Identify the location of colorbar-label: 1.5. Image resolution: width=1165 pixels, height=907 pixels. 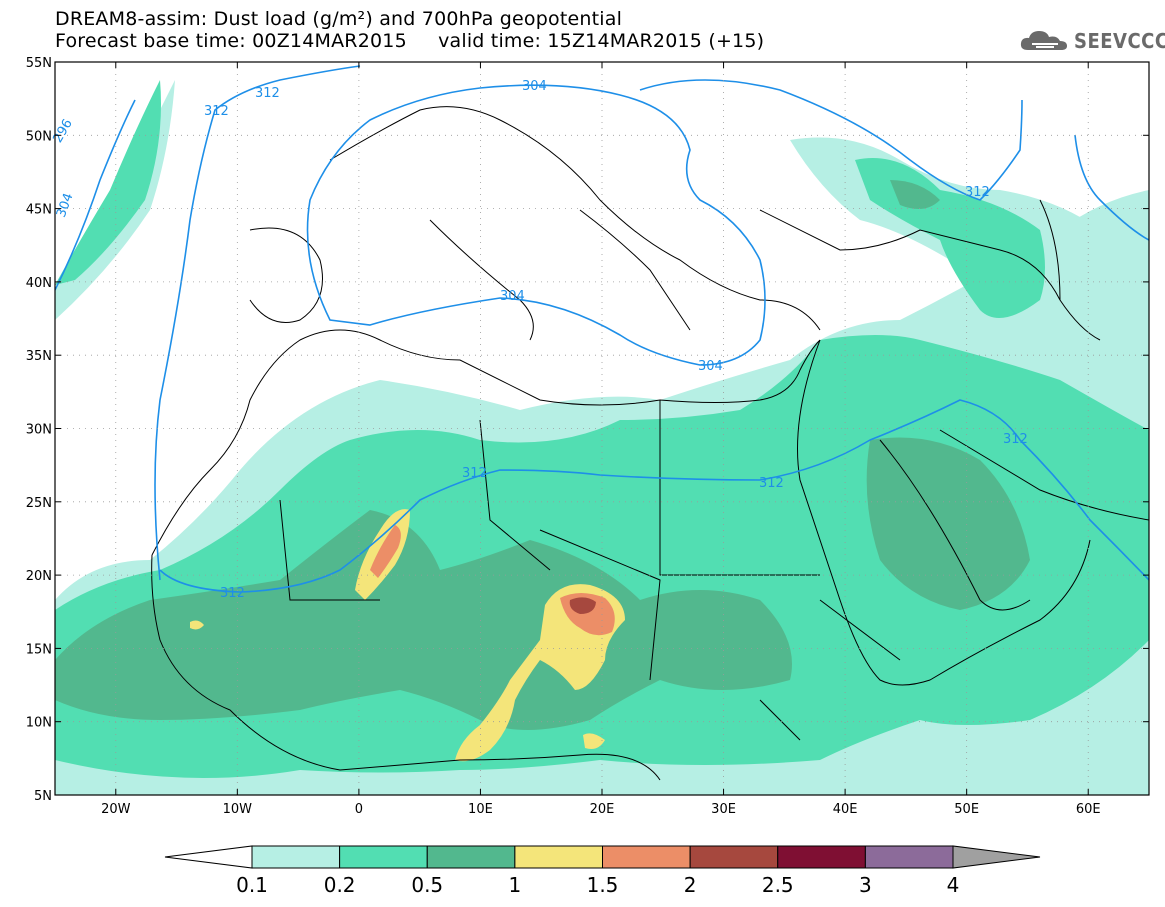
(603, 885).